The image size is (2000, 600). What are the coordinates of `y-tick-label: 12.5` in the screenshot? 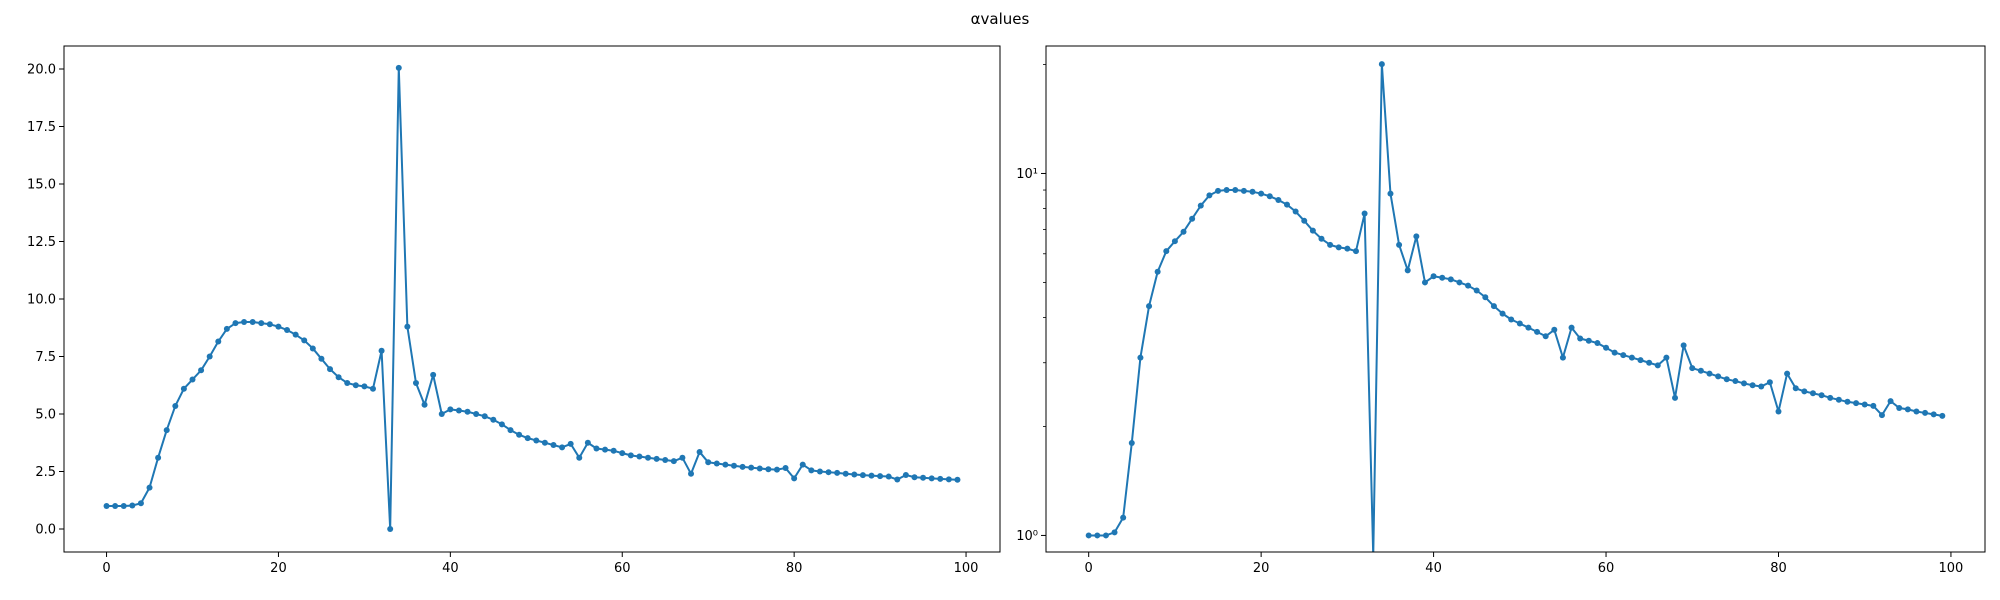 It's located at (41, 242).